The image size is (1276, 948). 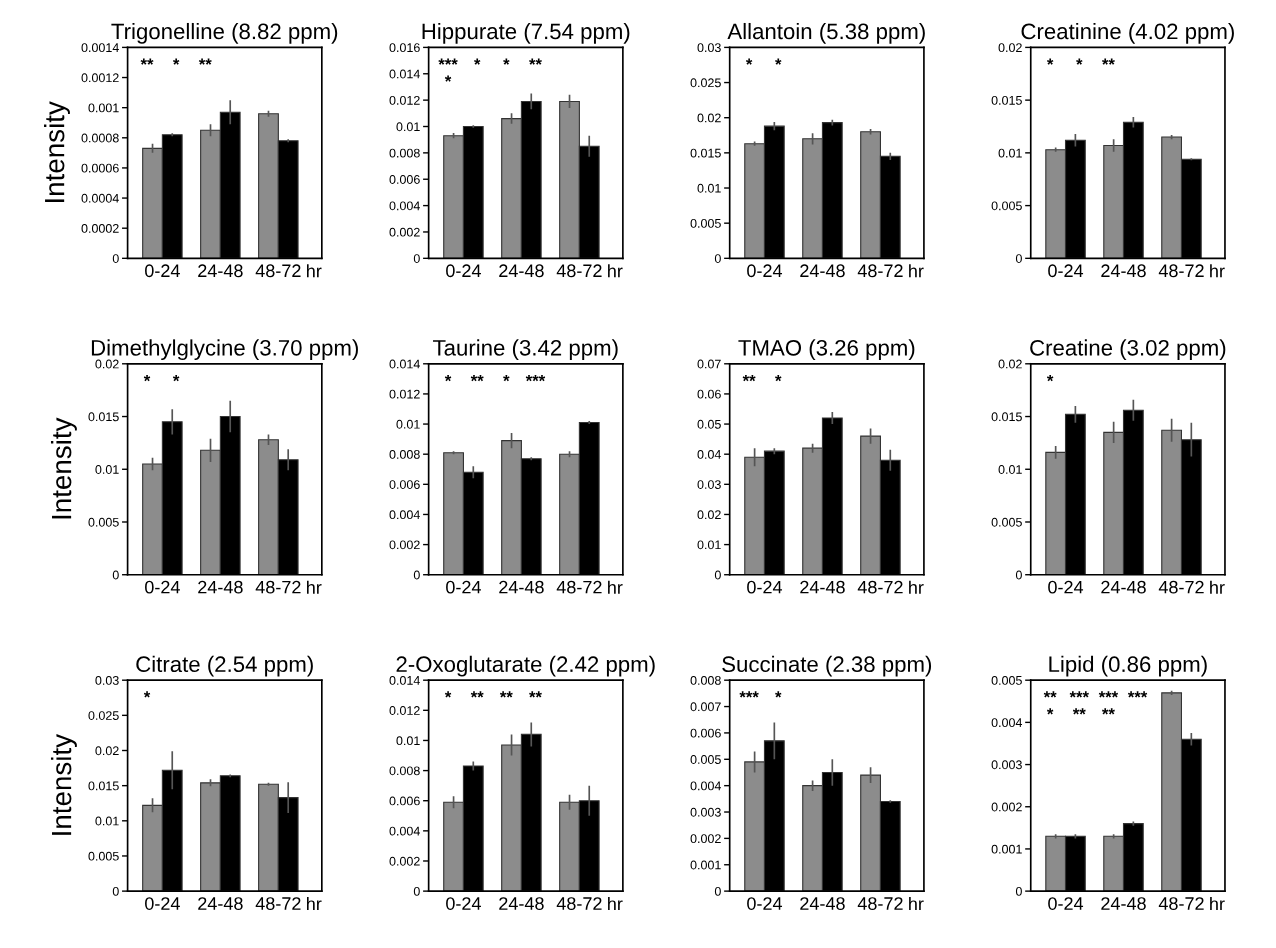 I want to click on chart-title: Lipid (0.86 ppm), so click(x=1128, y=666).